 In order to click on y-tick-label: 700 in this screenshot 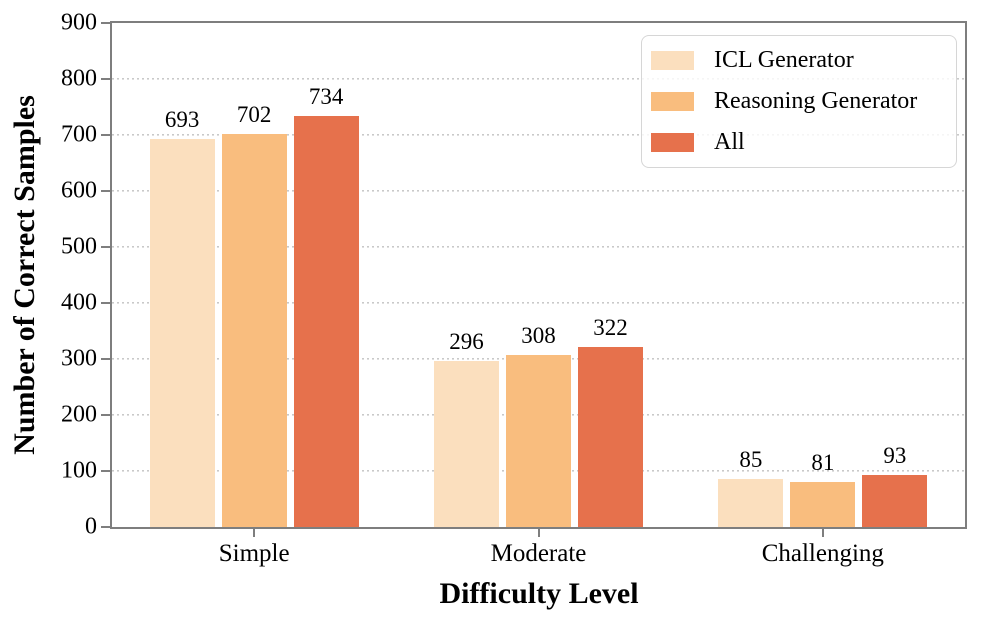, I will do `click(79, 134)`.